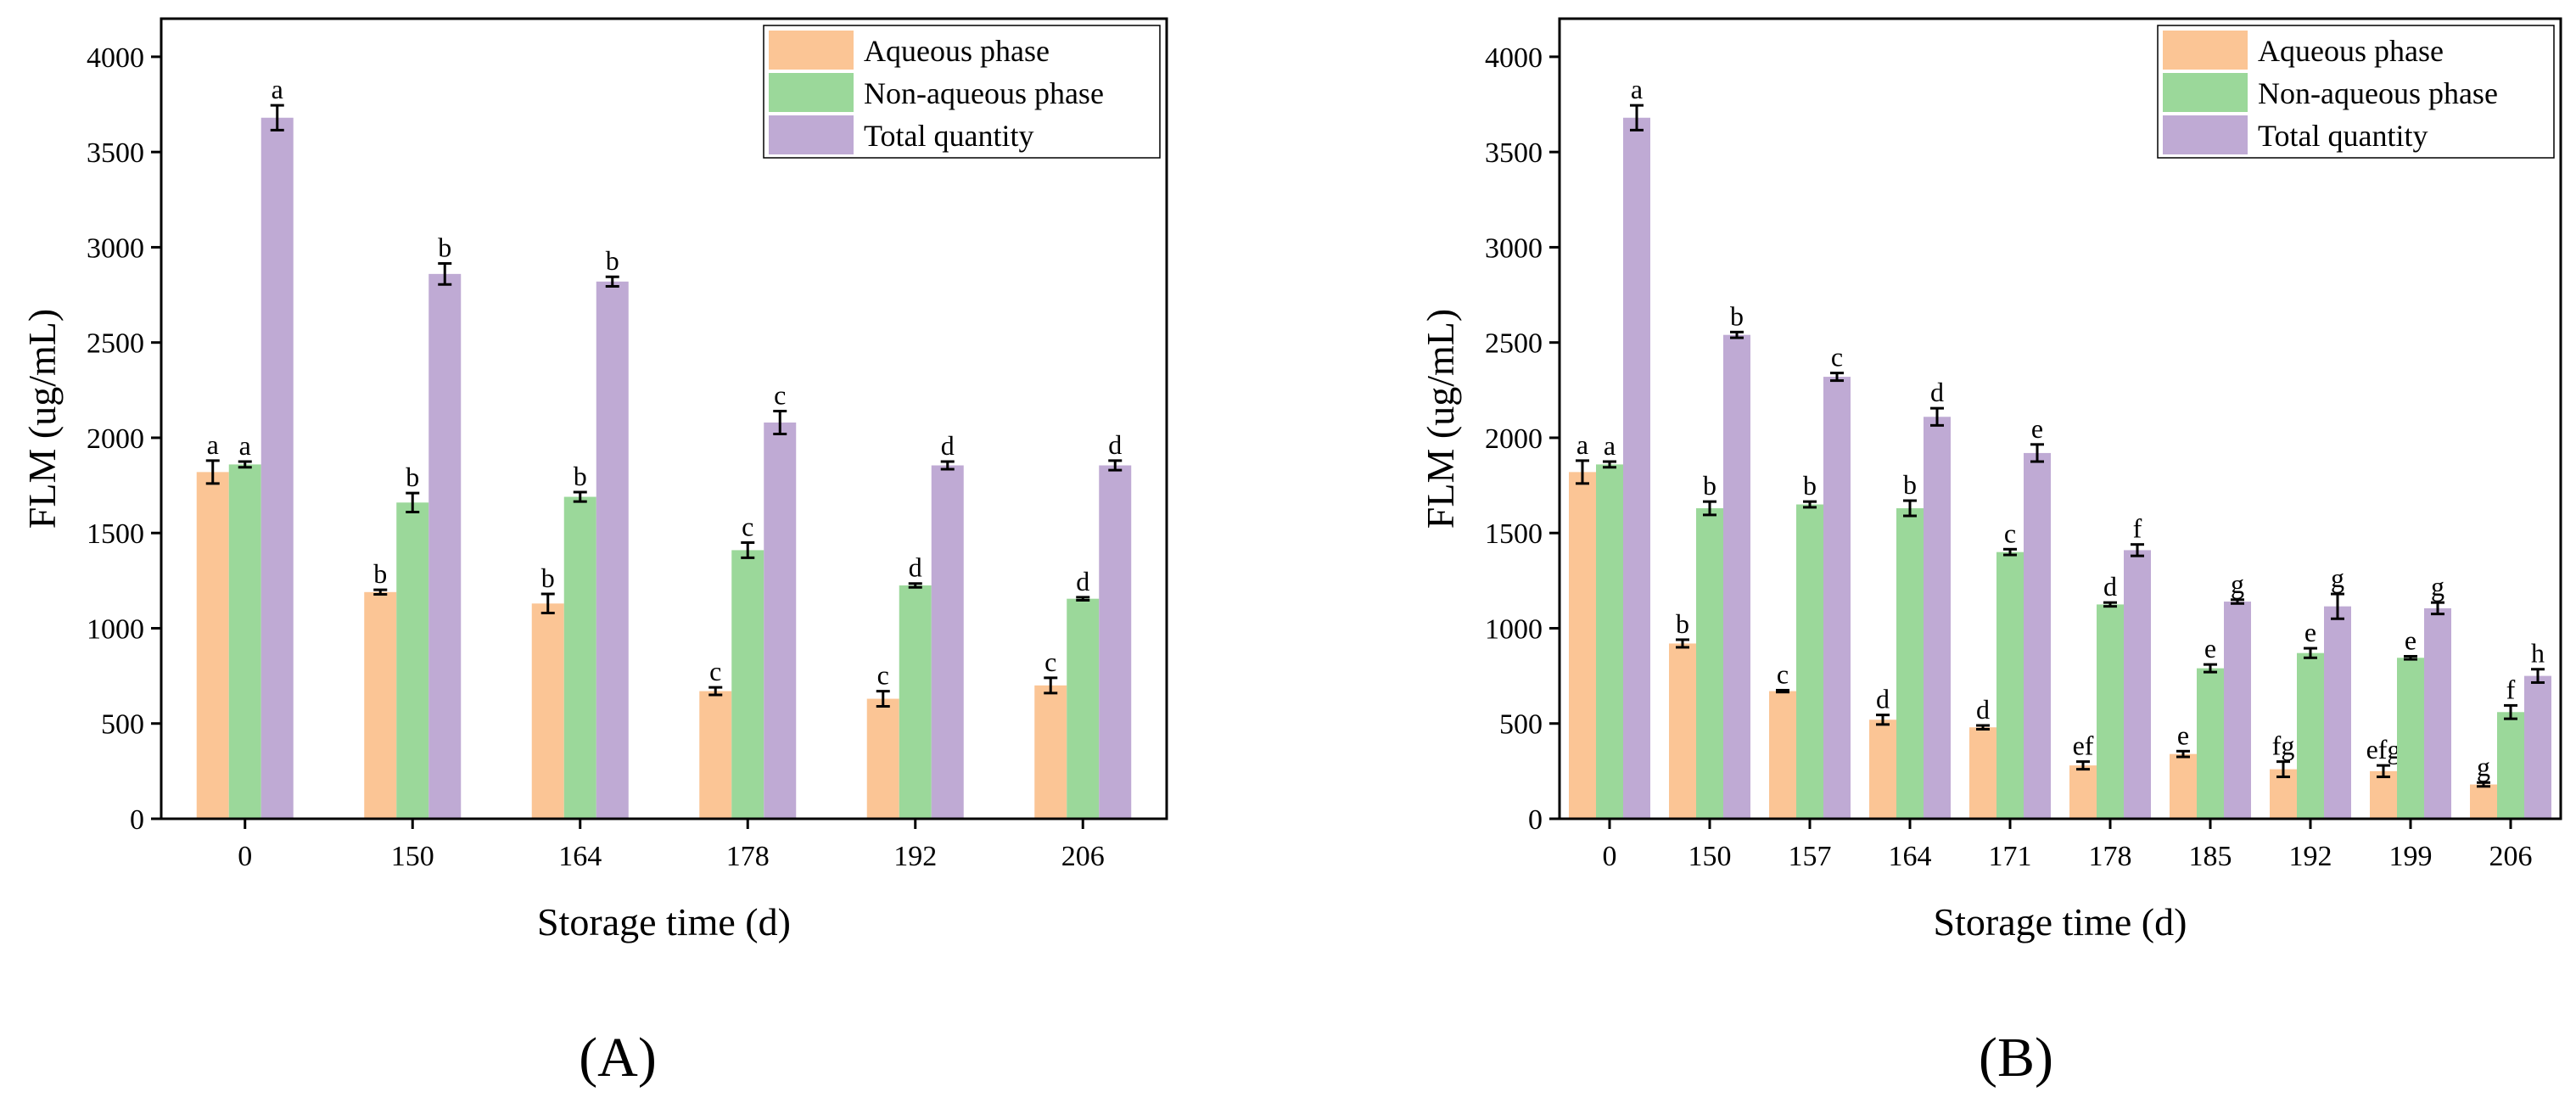  What do you see at coordinates (2016, 1058) in the screenshot?
I see `panel-b-label: (B)` at bounding box center [2016, 1058].